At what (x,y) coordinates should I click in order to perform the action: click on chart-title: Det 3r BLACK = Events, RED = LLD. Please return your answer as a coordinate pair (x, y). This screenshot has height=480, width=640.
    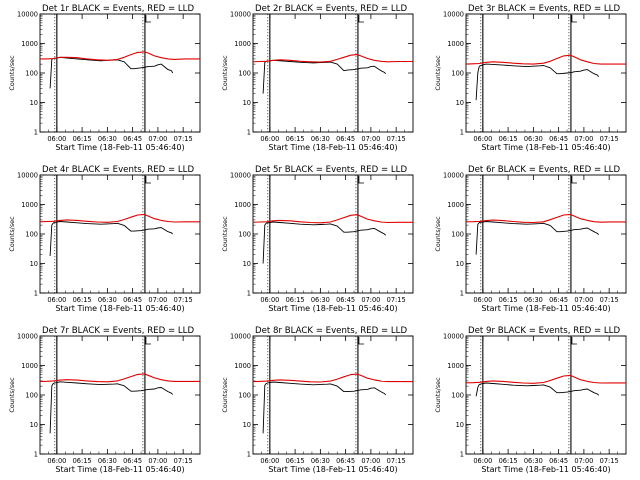
    Looking at the image, I should click on (544, 9).